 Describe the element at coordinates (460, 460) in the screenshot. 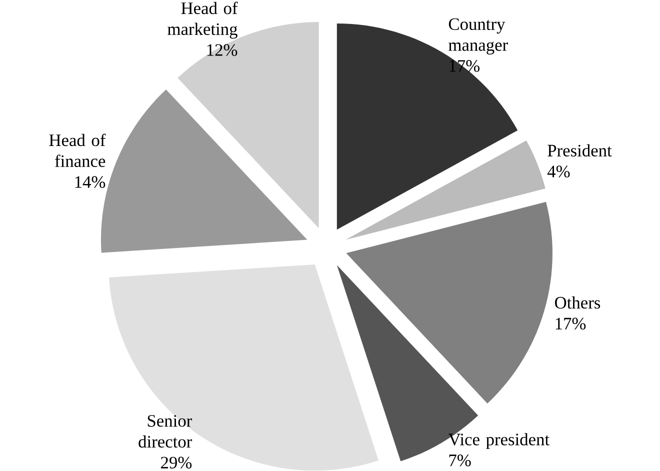

I see `data-label: 7%` at that location.